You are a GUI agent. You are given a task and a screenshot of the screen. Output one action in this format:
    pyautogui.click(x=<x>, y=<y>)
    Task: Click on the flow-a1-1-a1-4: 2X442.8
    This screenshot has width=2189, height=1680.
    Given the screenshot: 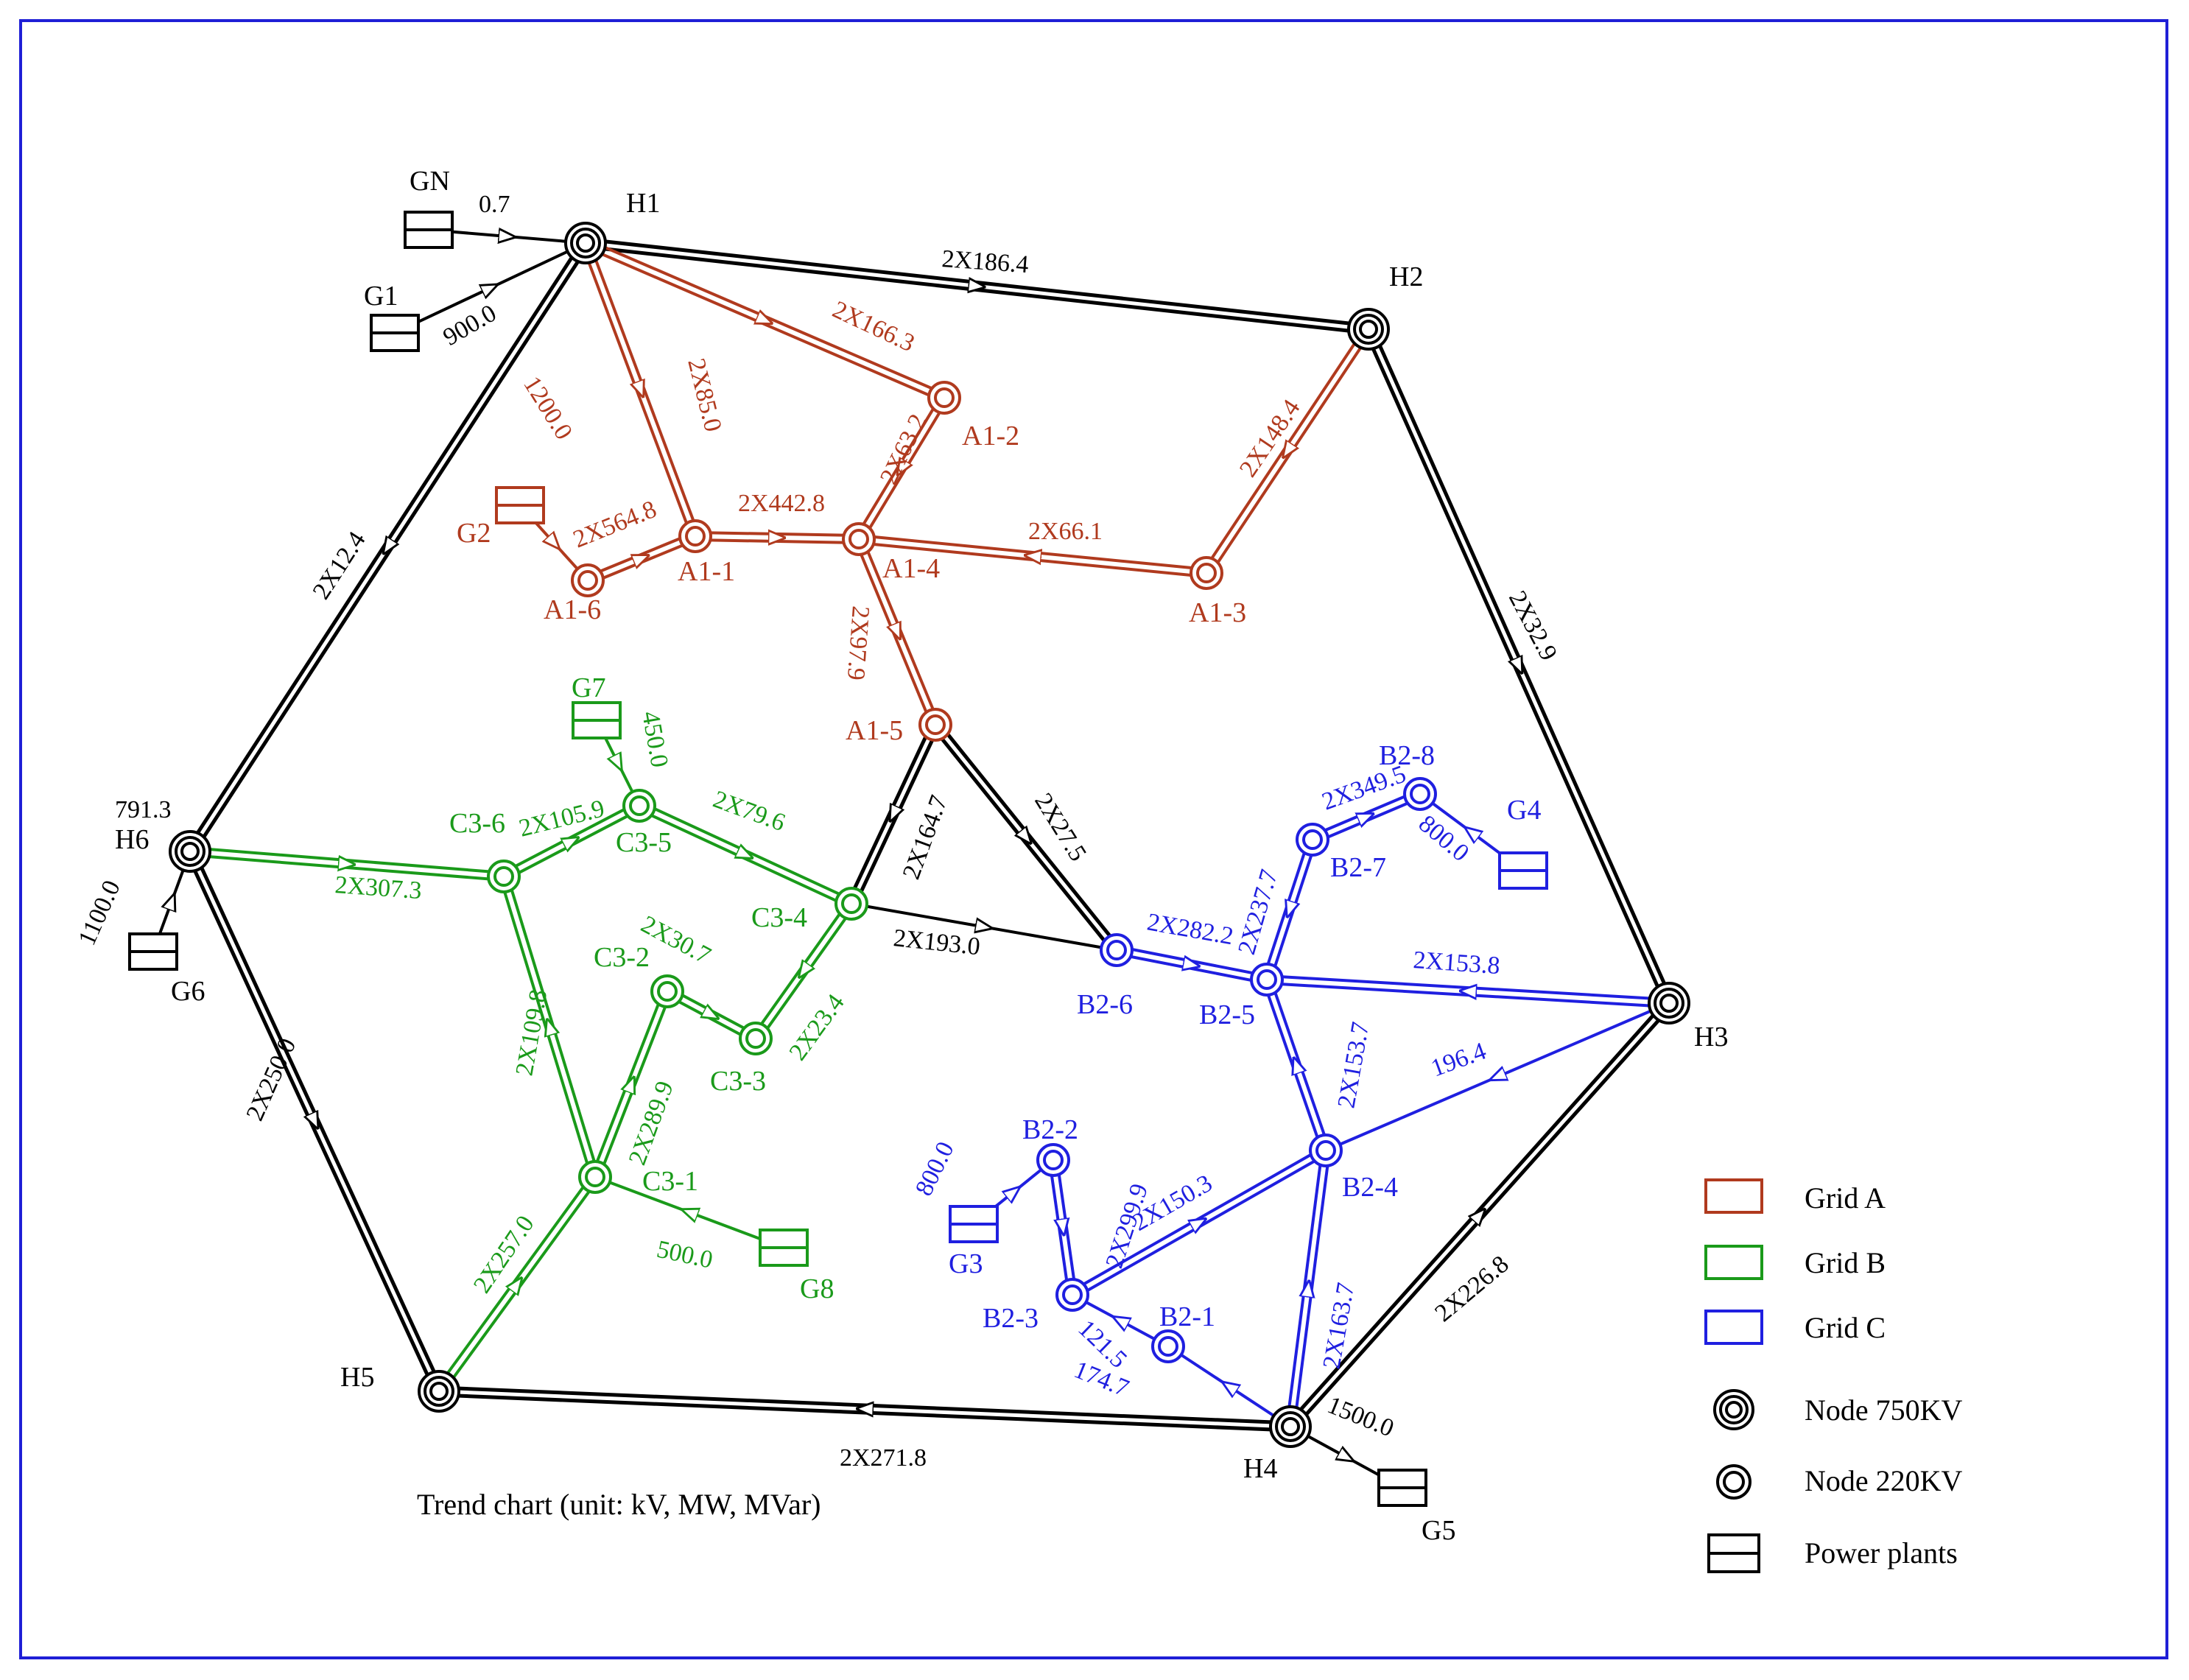 What is the action you would take?
    pyautogui.click(x=781, y=504)
    